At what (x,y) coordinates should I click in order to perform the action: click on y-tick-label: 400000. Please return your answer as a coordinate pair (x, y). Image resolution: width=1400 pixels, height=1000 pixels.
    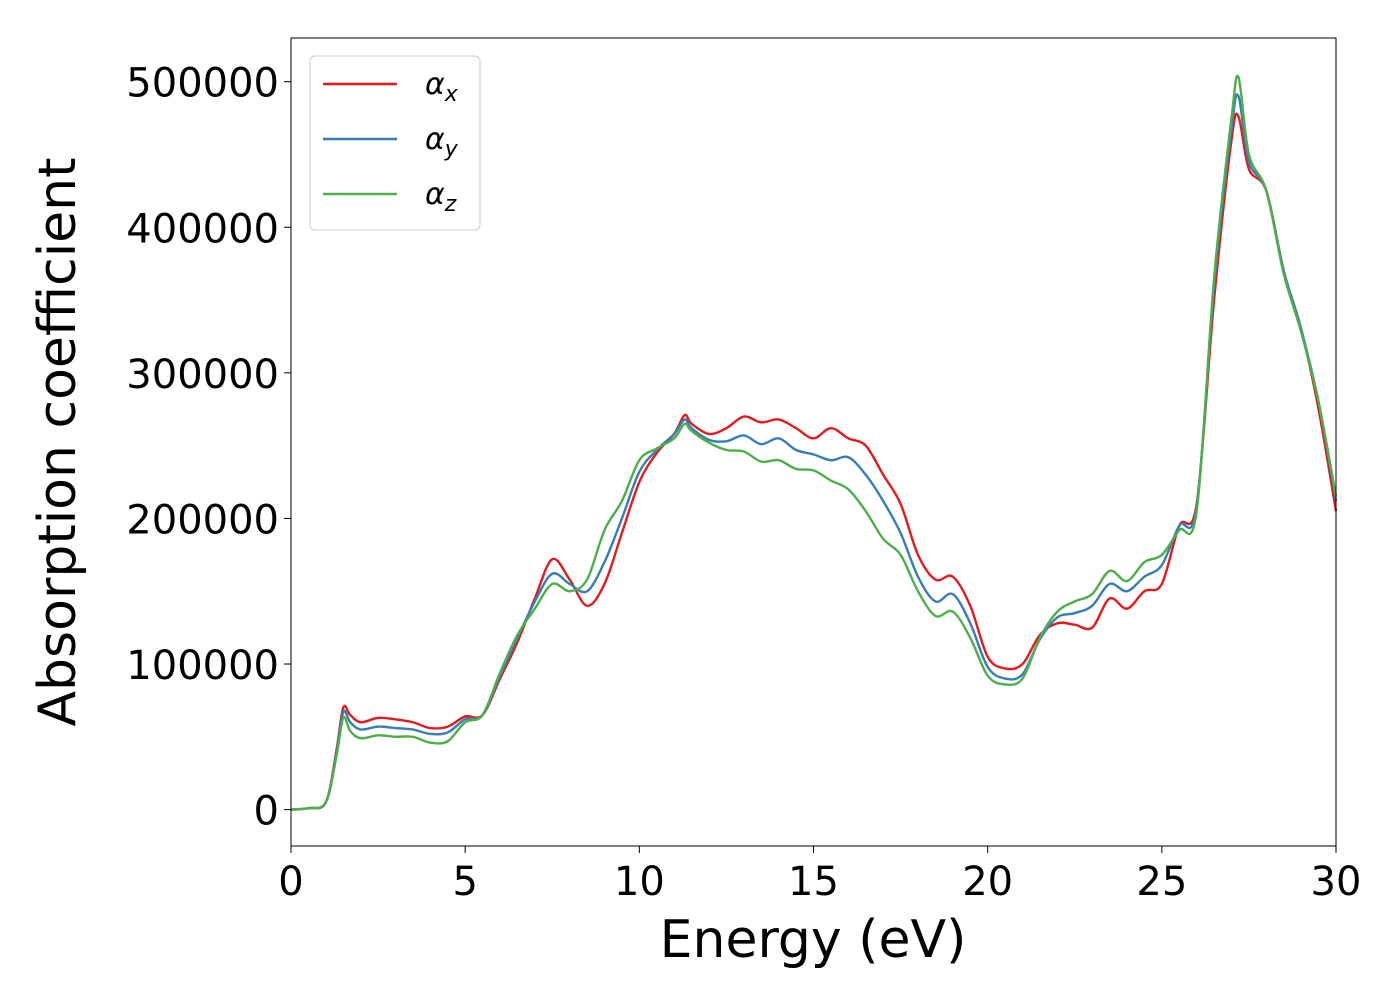
    Looking at the image, I should click on (202, 229).